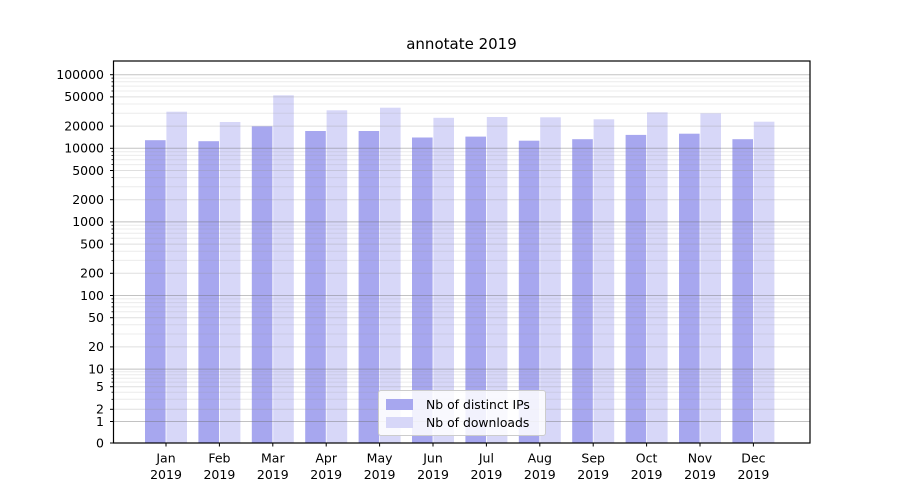  Describe the element at coordinates (689, 288) in the screenshot. I see `bar-nov-nb-of-distinct-ips` at that location.